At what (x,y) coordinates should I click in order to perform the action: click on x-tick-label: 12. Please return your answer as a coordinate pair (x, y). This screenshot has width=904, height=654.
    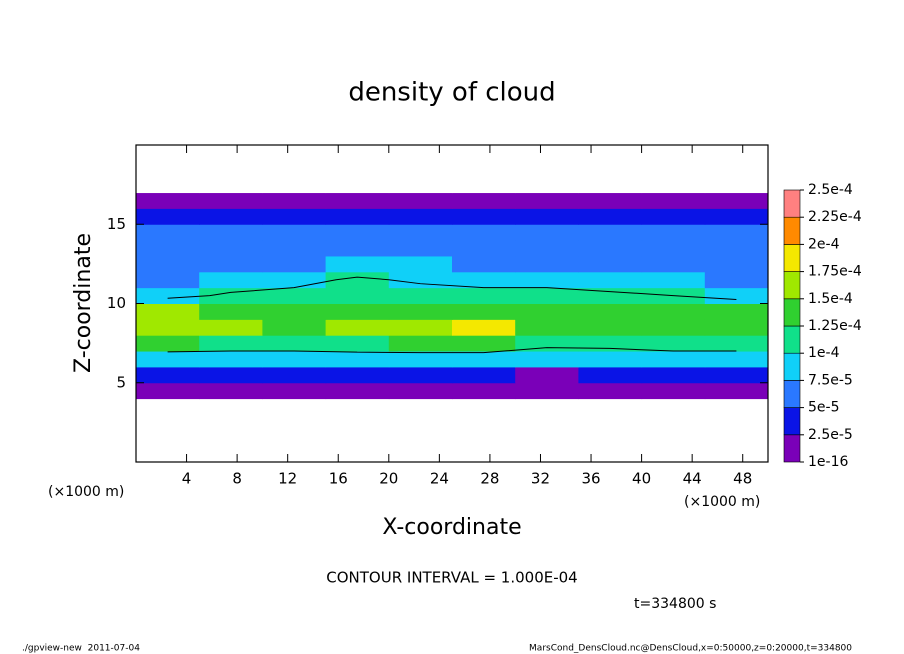
    Looking at the image, I should click on (287, 479).